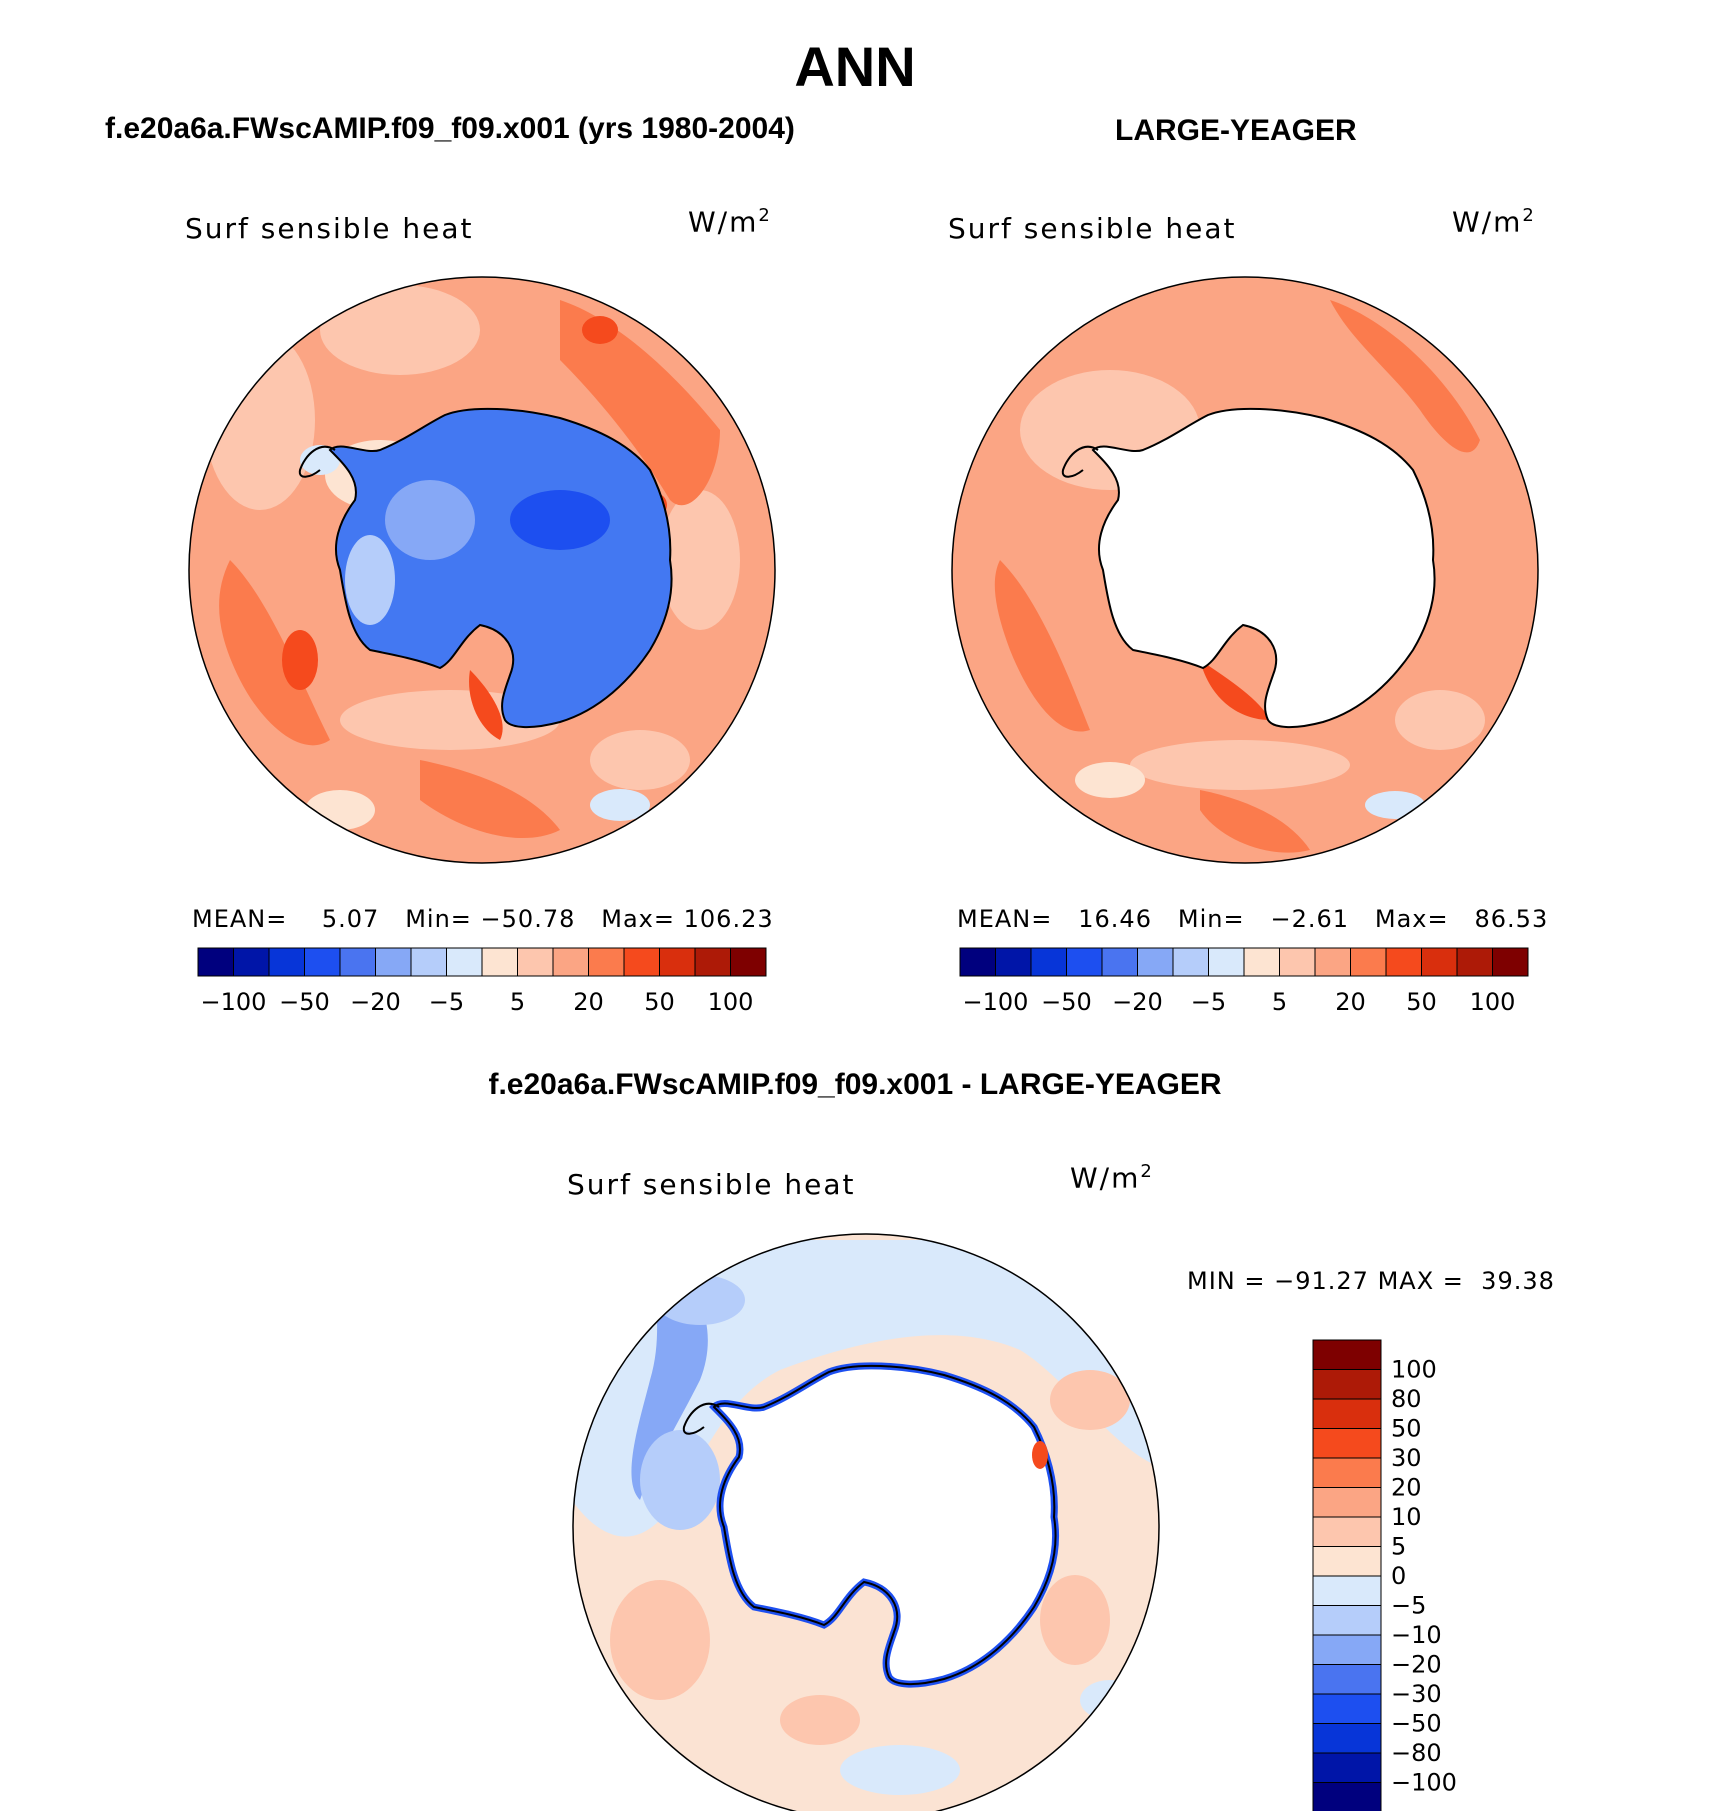 The width and height of the screenshot is (1710, 1811). What do you see at coordinates (1226, 1281) in the screenshot?
I see `panel-3-min-label: MIN =` at bounding box center [1226, 1281].